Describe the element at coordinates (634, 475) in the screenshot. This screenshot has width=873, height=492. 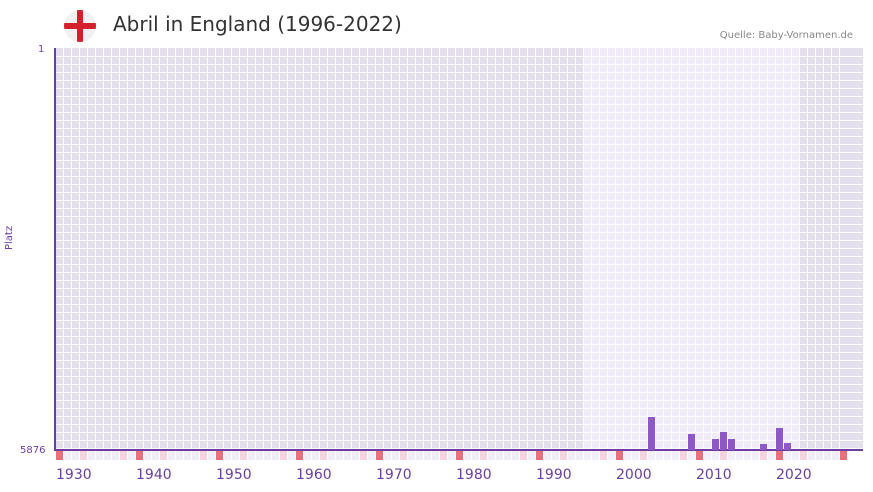
I see `x-tick-label: 2000` at that location.